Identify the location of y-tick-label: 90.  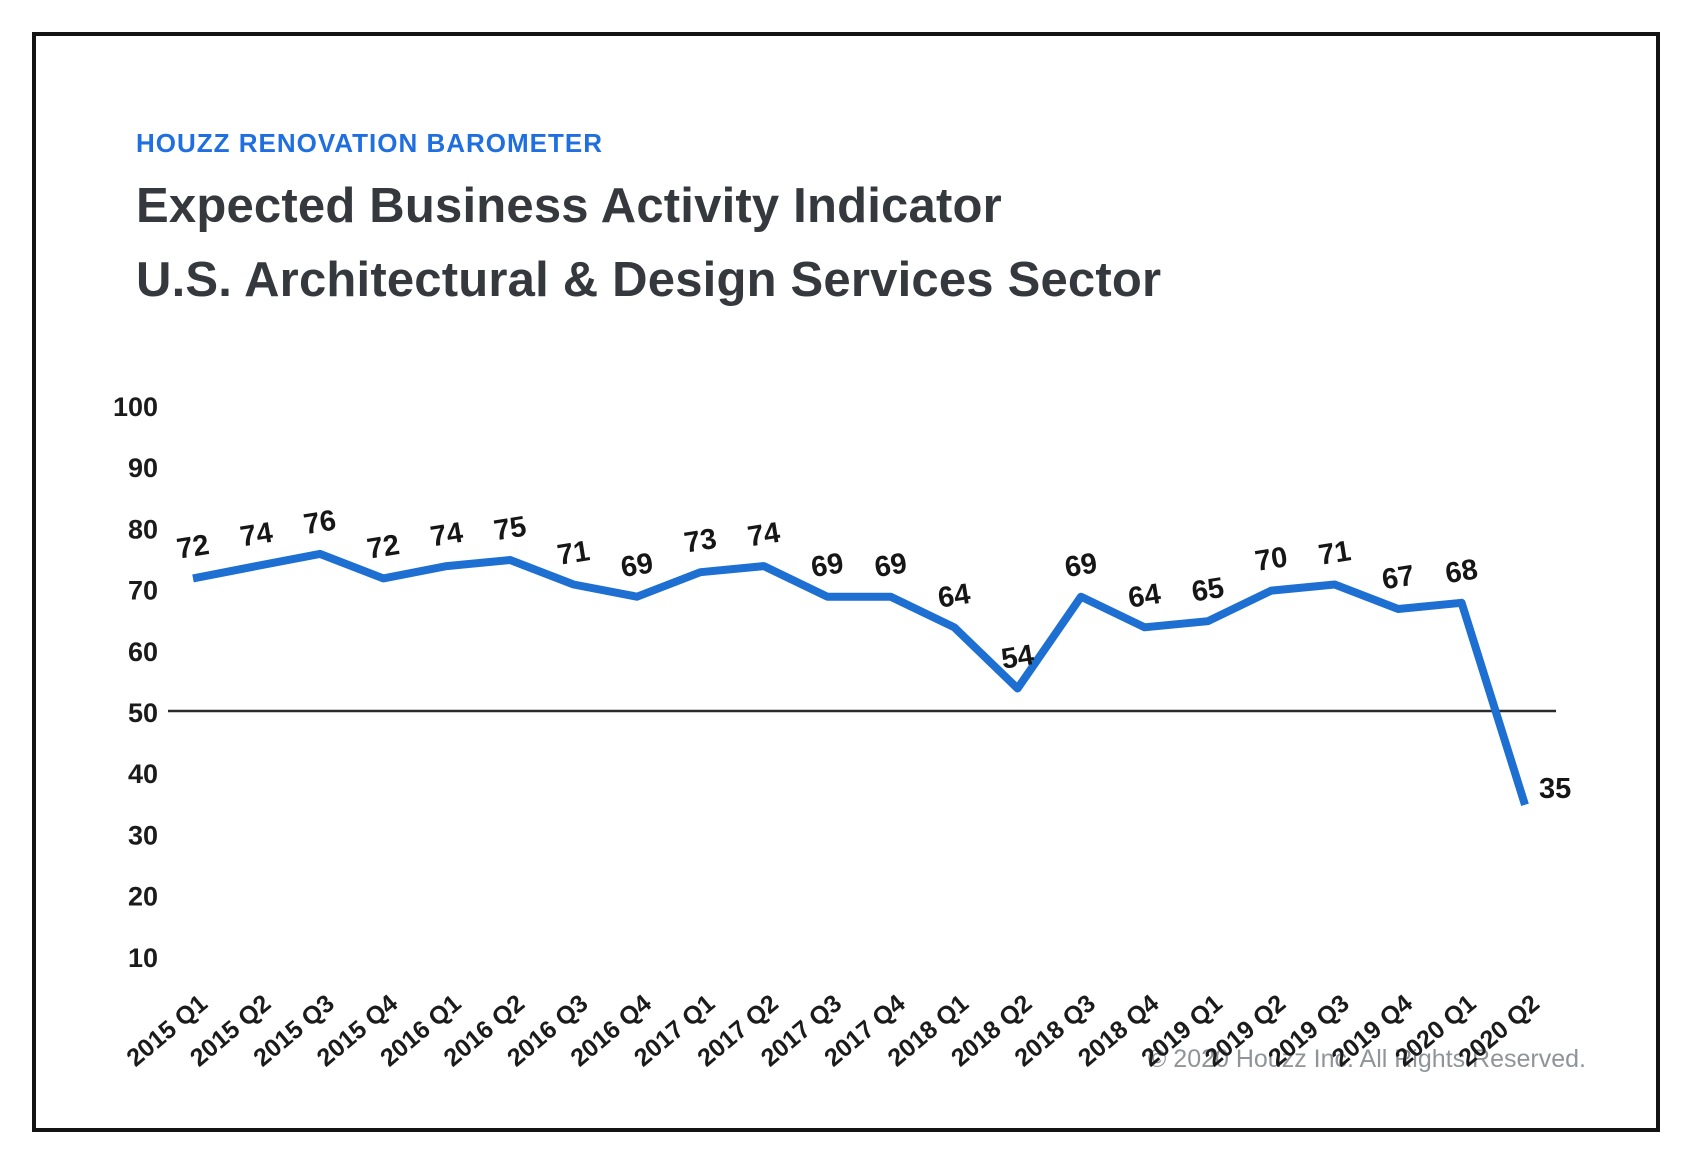
(143, 468).